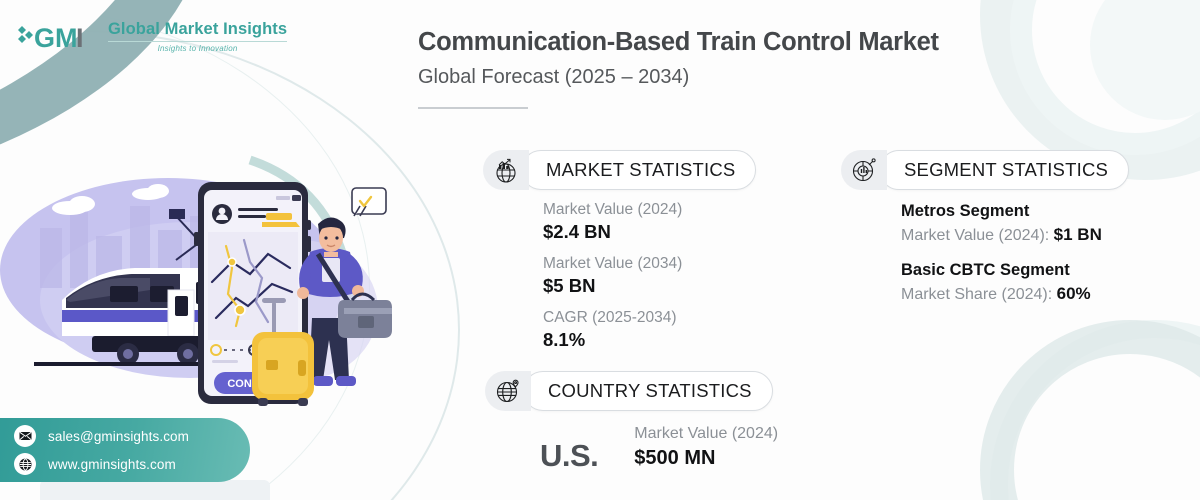  I want to click on country-name: U.S., so click(569, 455).